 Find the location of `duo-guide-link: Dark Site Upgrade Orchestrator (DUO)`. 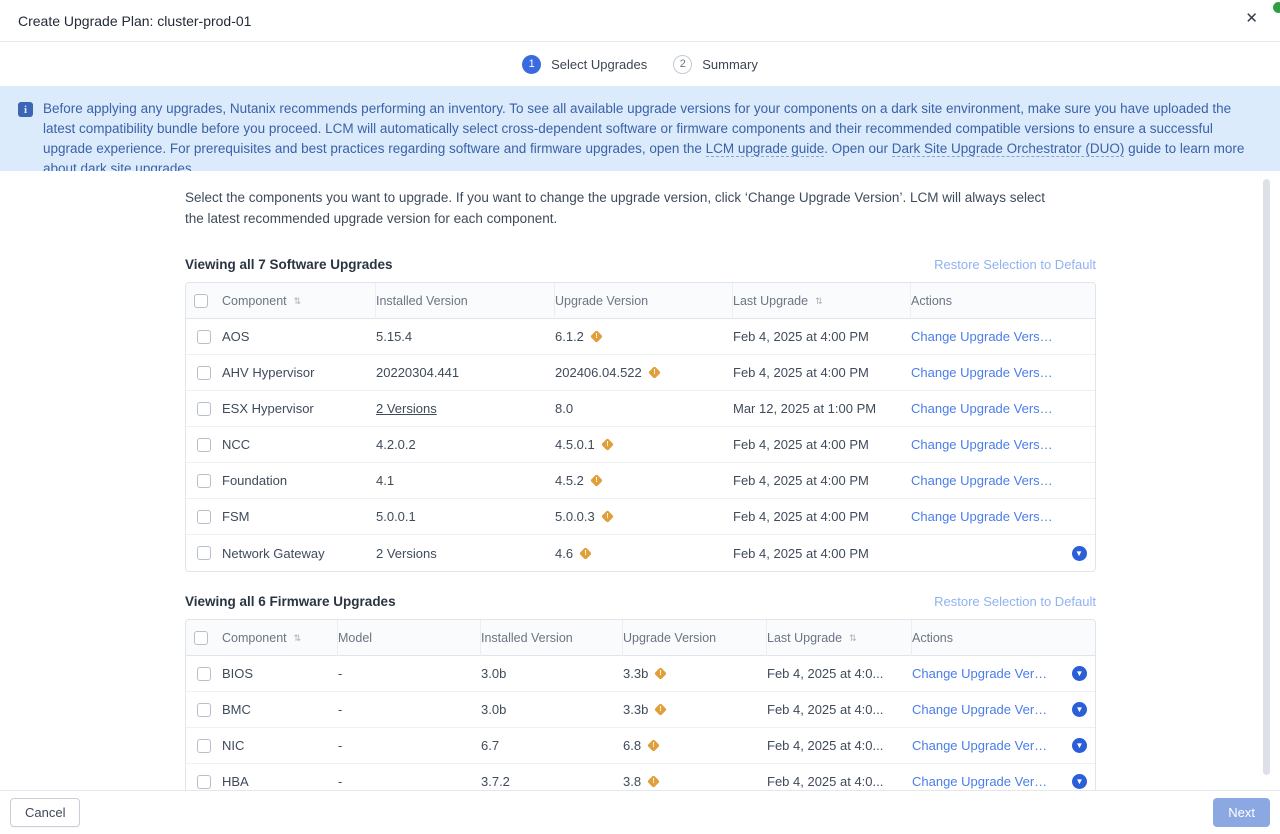

duo-guide-link: Dark Site Upgrade Orchestrator (DUO) is located at coordinates (1008, 149).